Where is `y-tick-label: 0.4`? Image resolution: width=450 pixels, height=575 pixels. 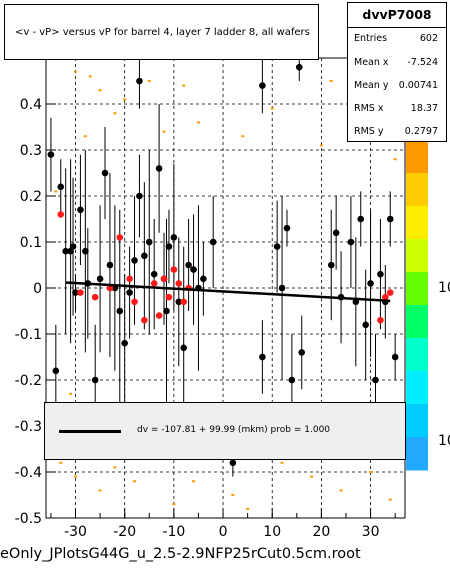 y-tick-label: 0.4 is located at coordinates (31, 105).